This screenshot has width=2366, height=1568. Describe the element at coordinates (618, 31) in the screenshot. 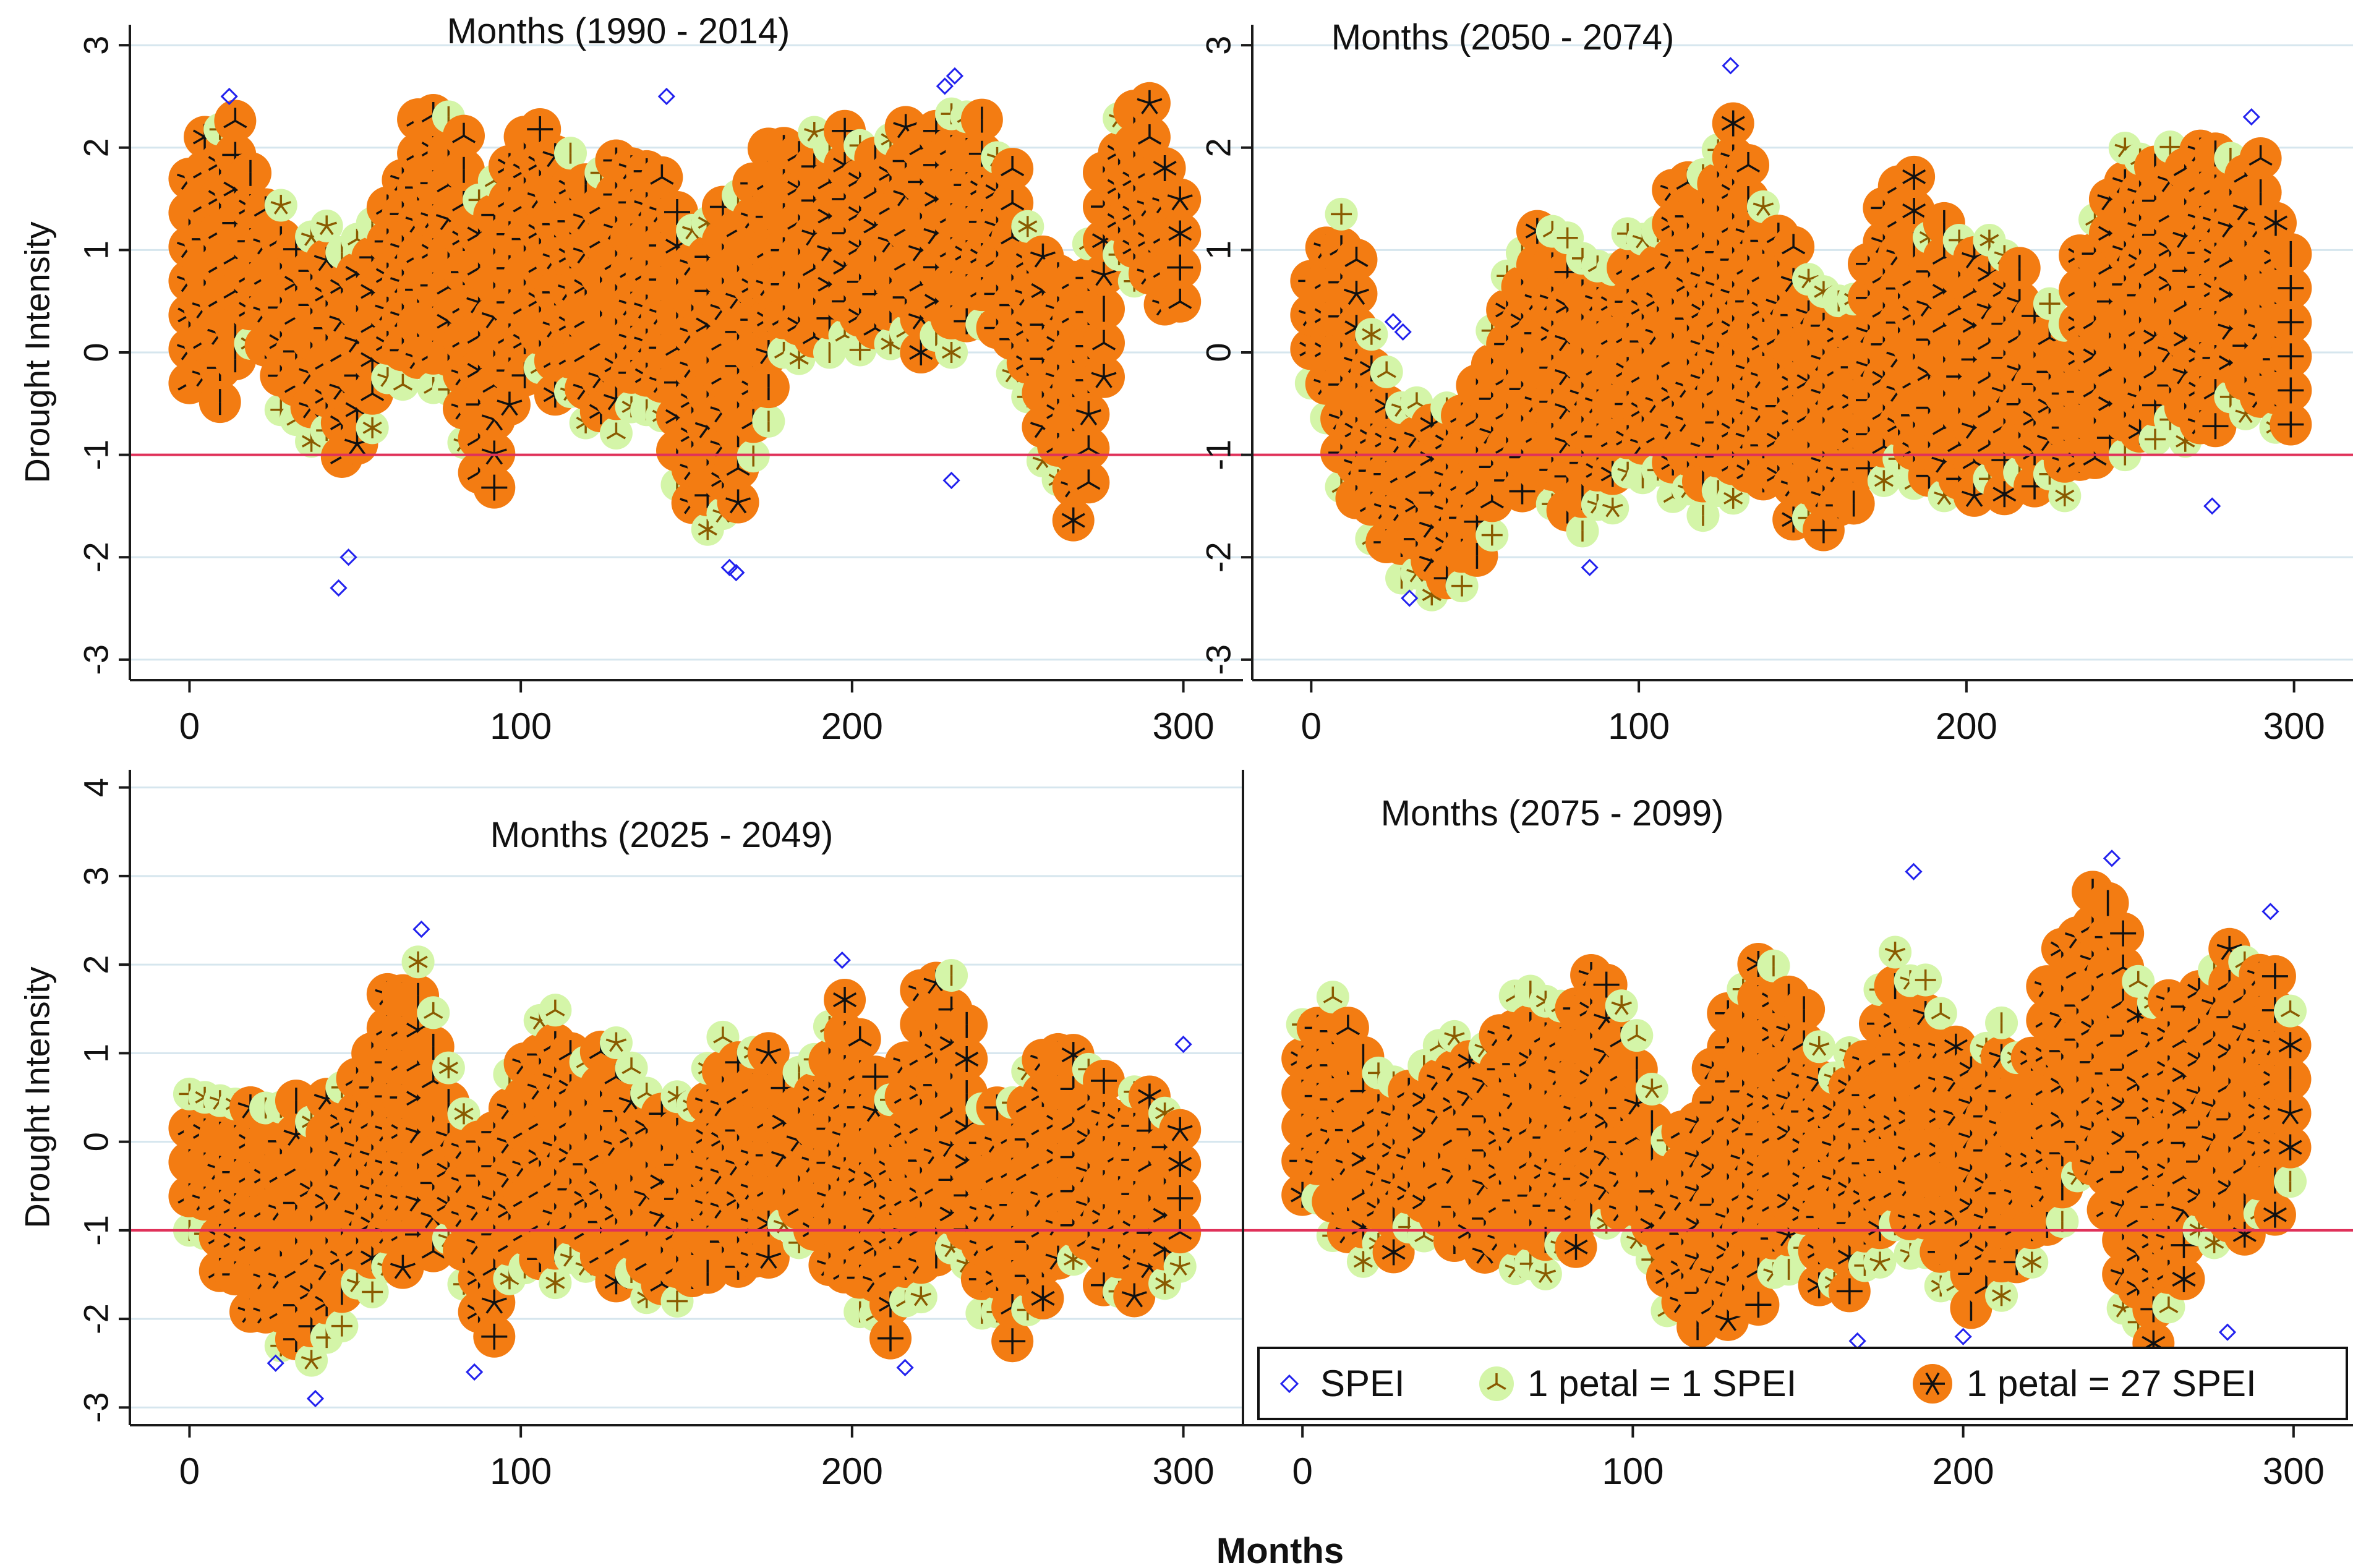

I see `panel-title: Months (1990 - 2014)` at that location.